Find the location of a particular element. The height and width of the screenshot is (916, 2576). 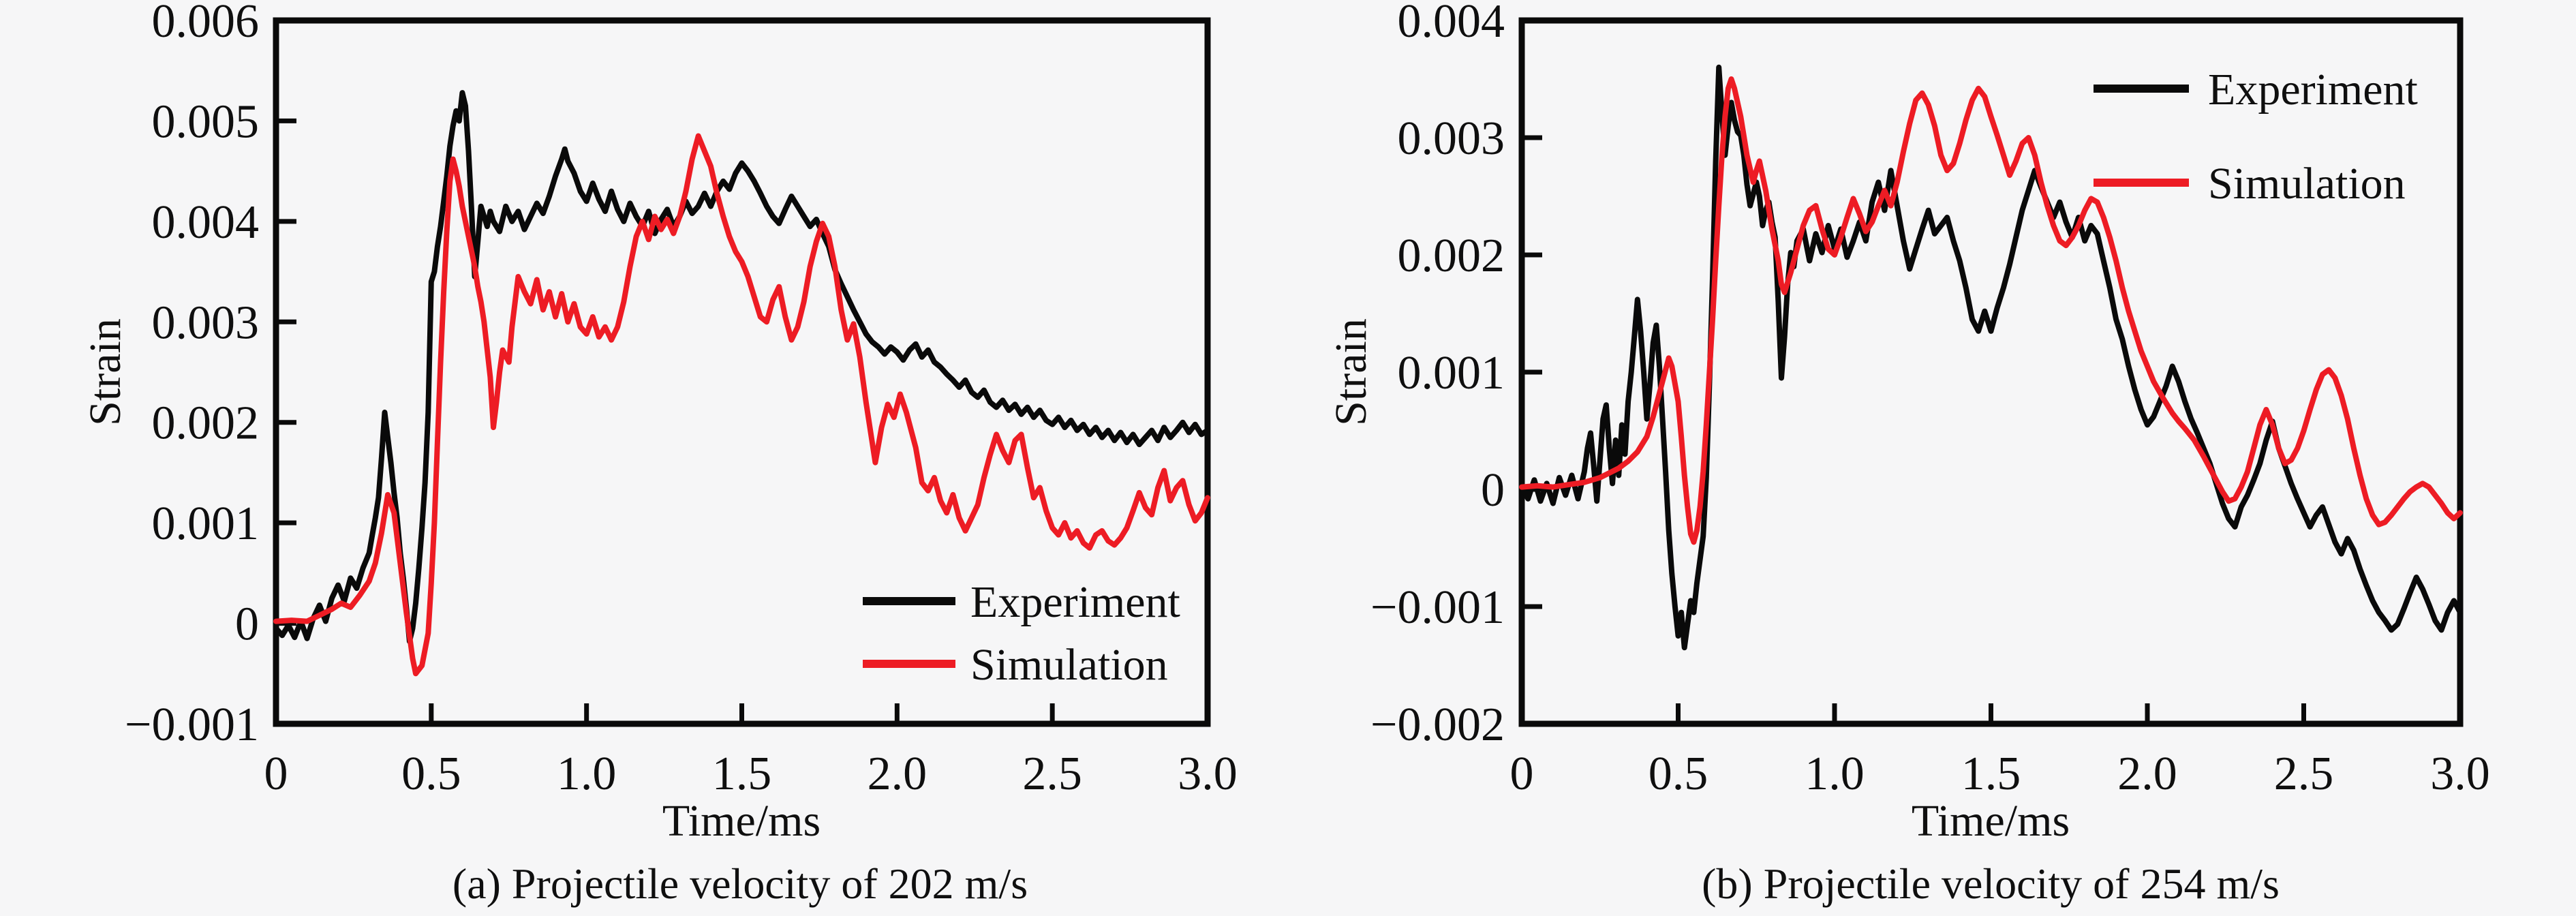

x-tick-label-b: 2.0 is located at coordinates (2147, 774).